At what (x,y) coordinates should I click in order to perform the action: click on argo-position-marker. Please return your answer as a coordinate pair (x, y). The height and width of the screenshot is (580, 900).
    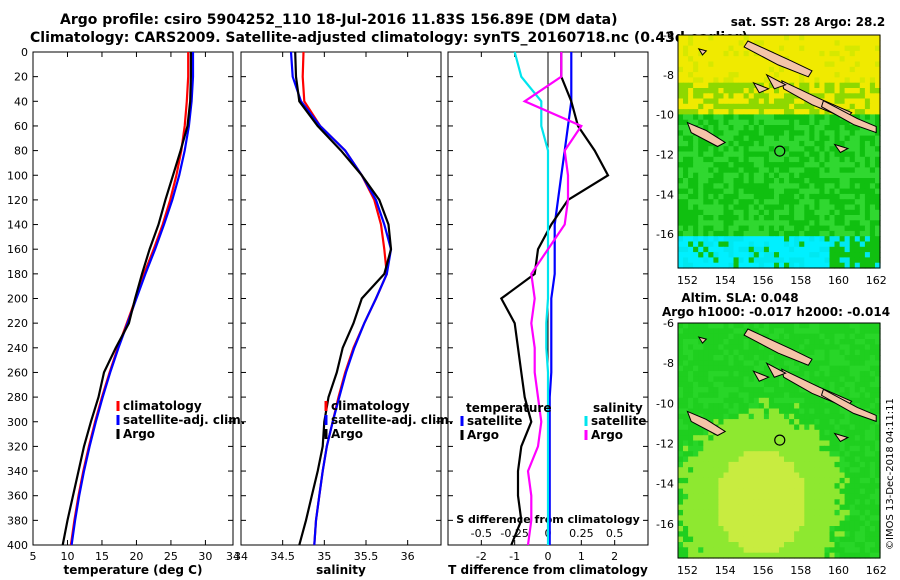
    Looking at the image, I should click on (780, 440).